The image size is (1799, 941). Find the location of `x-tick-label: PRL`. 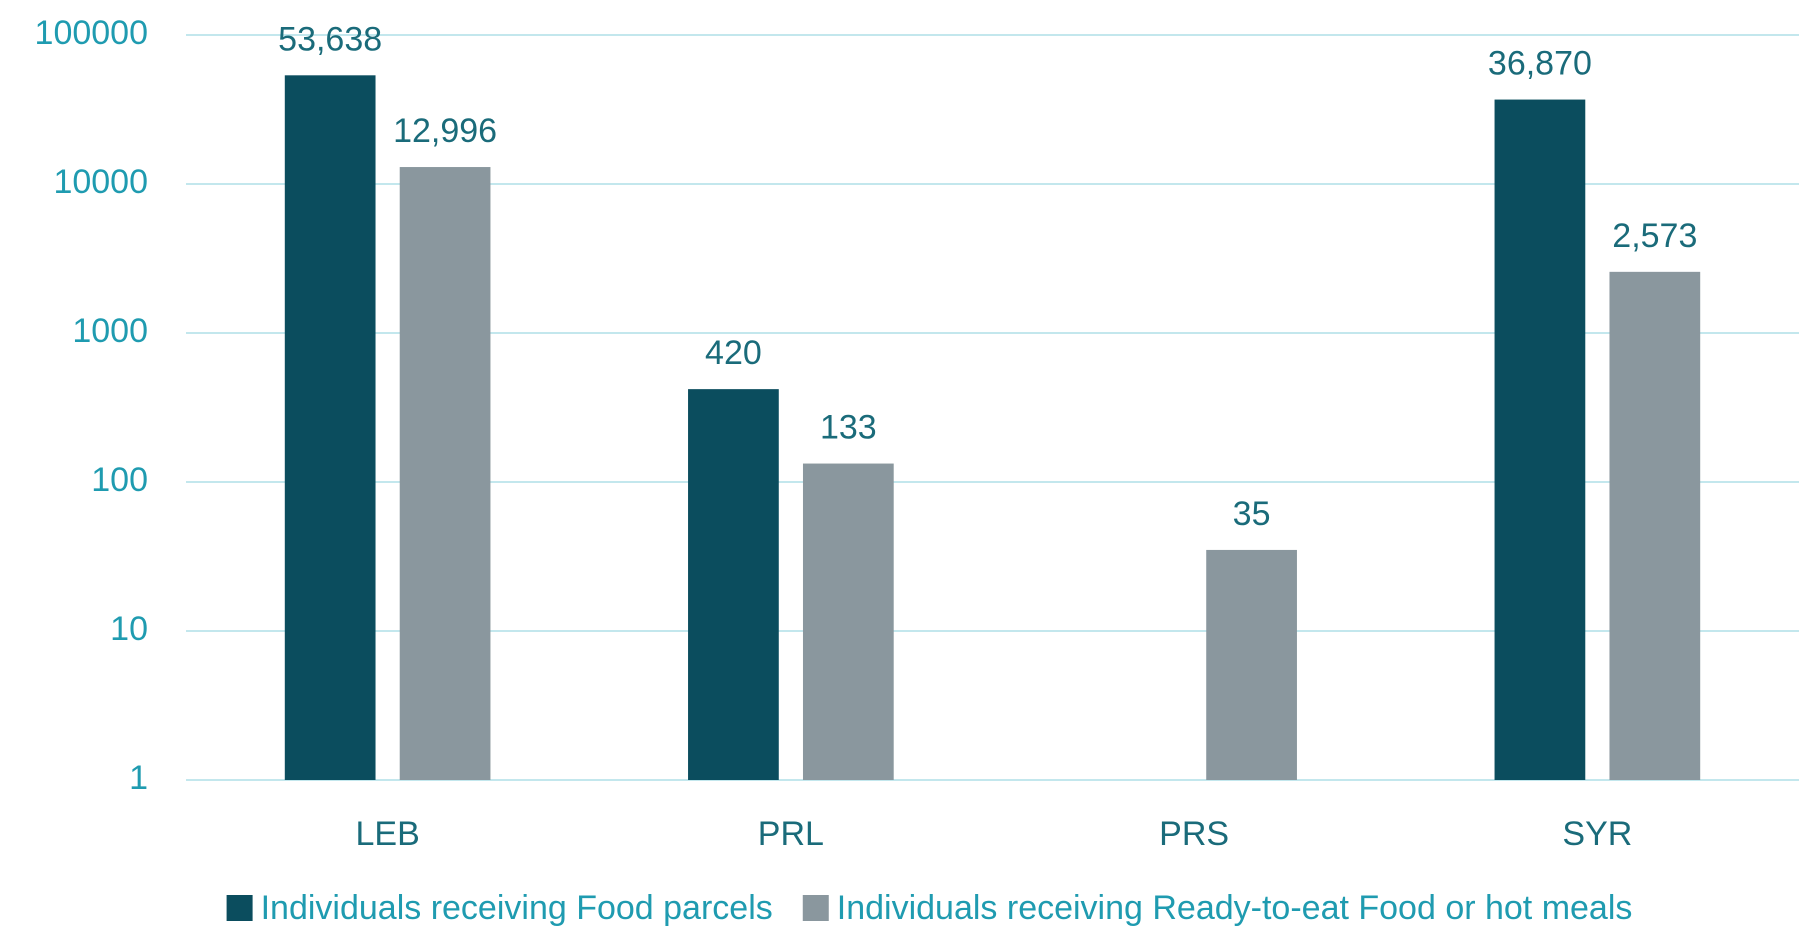

x-tick-label: PRL is located at coordinates (791, 834).